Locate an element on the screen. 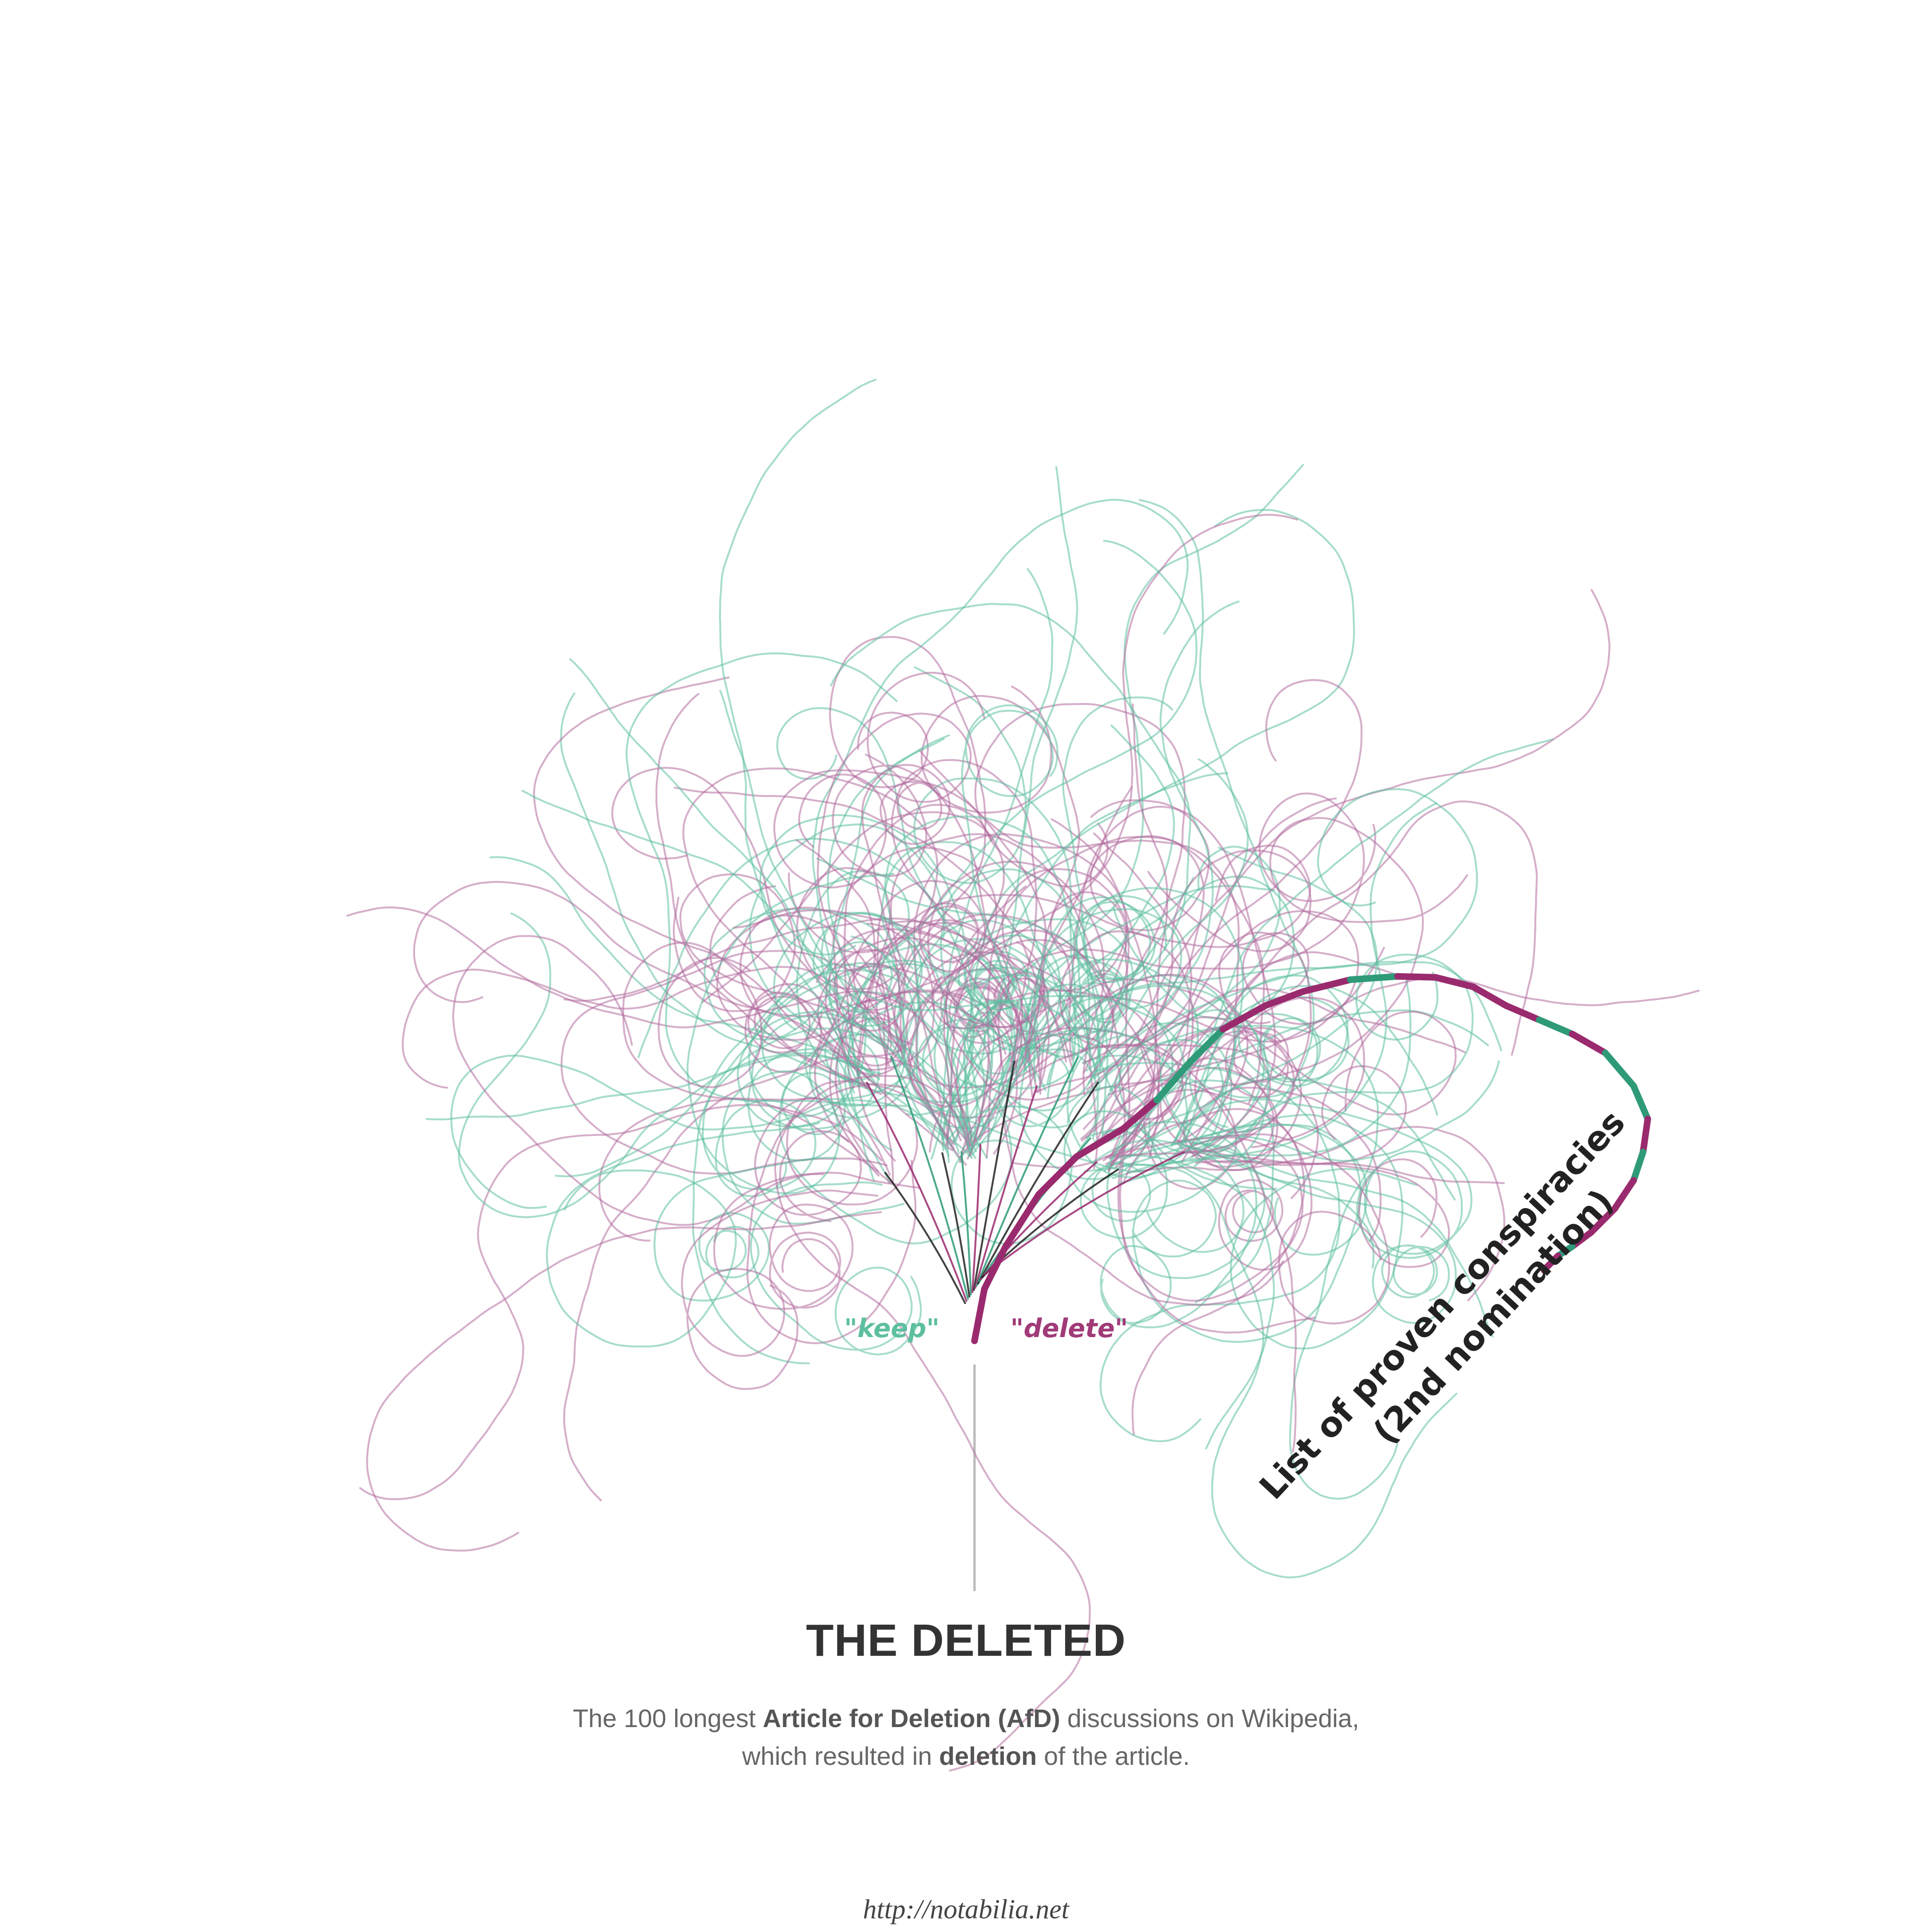 The image size is (1932, 1932). trunk-branch is located at coordinates (925, 1238).